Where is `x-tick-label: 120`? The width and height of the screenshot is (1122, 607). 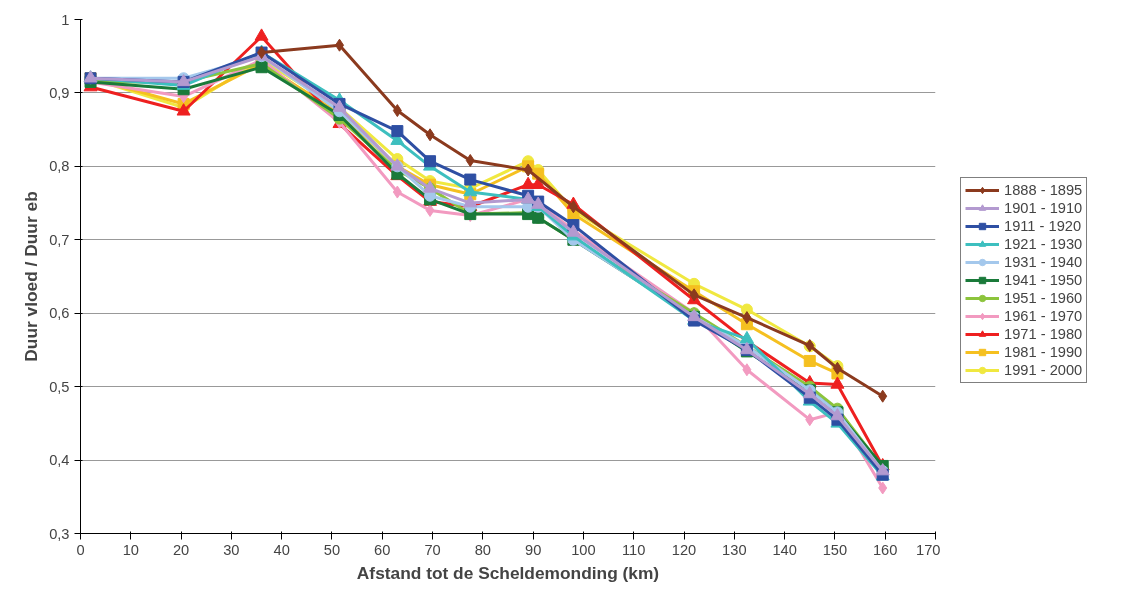
x-tick-label: 120 is located at coordinates (684, 549).